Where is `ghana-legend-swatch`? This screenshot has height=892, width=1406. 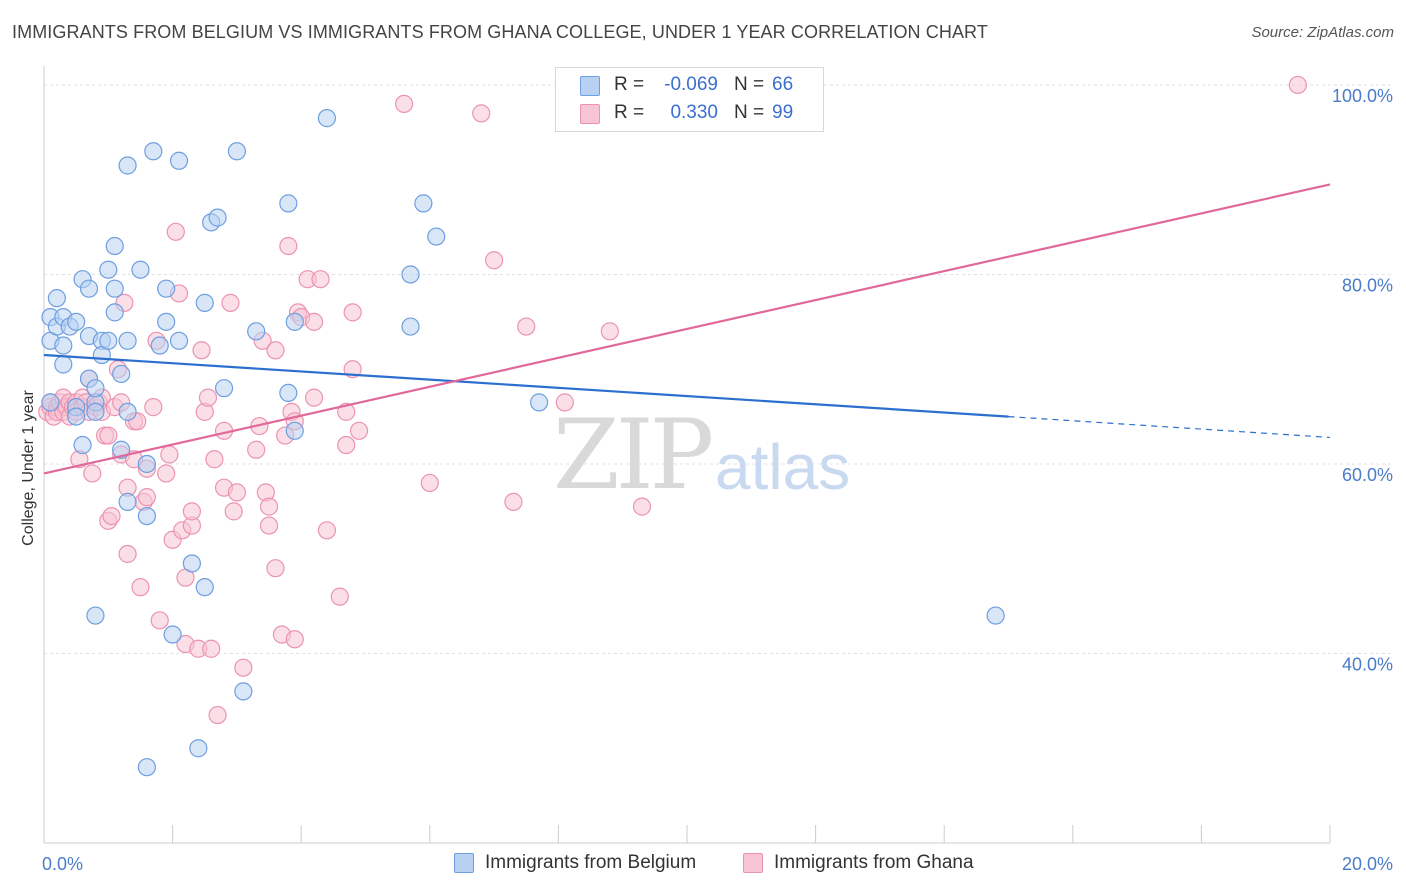 ghana-legend-swatch is located at coordinates (753, 863).